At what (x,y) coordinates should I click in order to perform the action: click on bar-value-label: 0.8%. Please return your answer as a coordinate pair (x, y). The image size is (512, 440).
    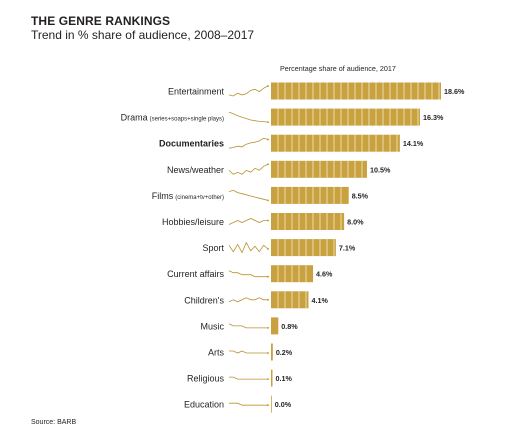
    Looking at the image, I should click on (289, 326).